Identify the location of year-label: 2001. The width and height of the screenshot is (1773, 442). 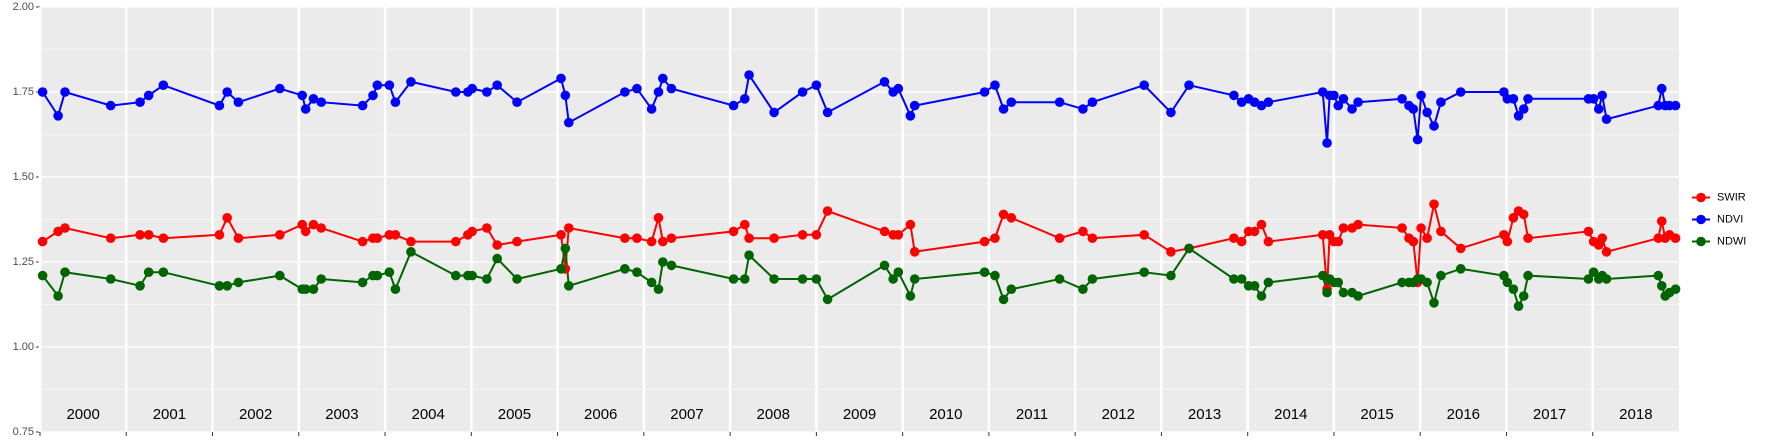
(169, 414).